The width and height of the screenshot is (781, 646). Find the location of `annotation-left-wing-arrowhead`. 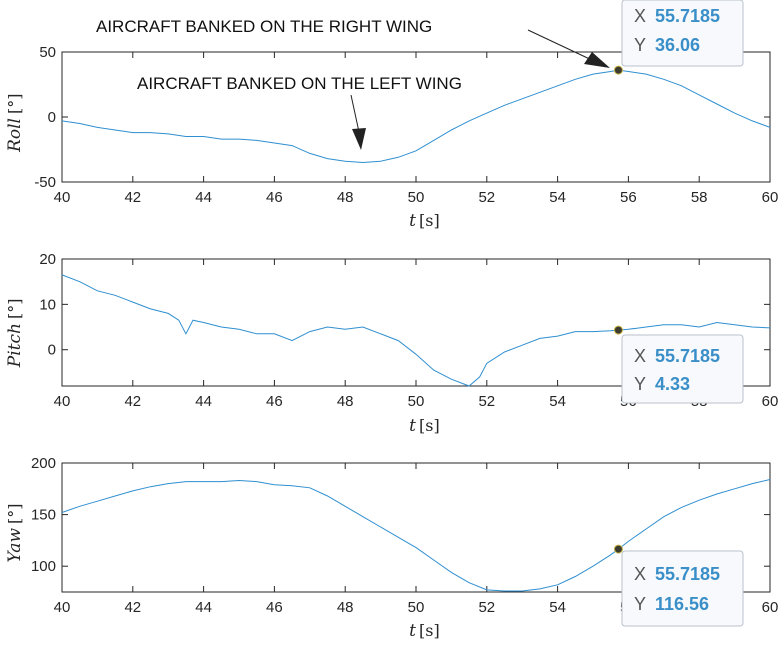

annotation-left-wing-arrowhead is located at coordinates (359, 139).